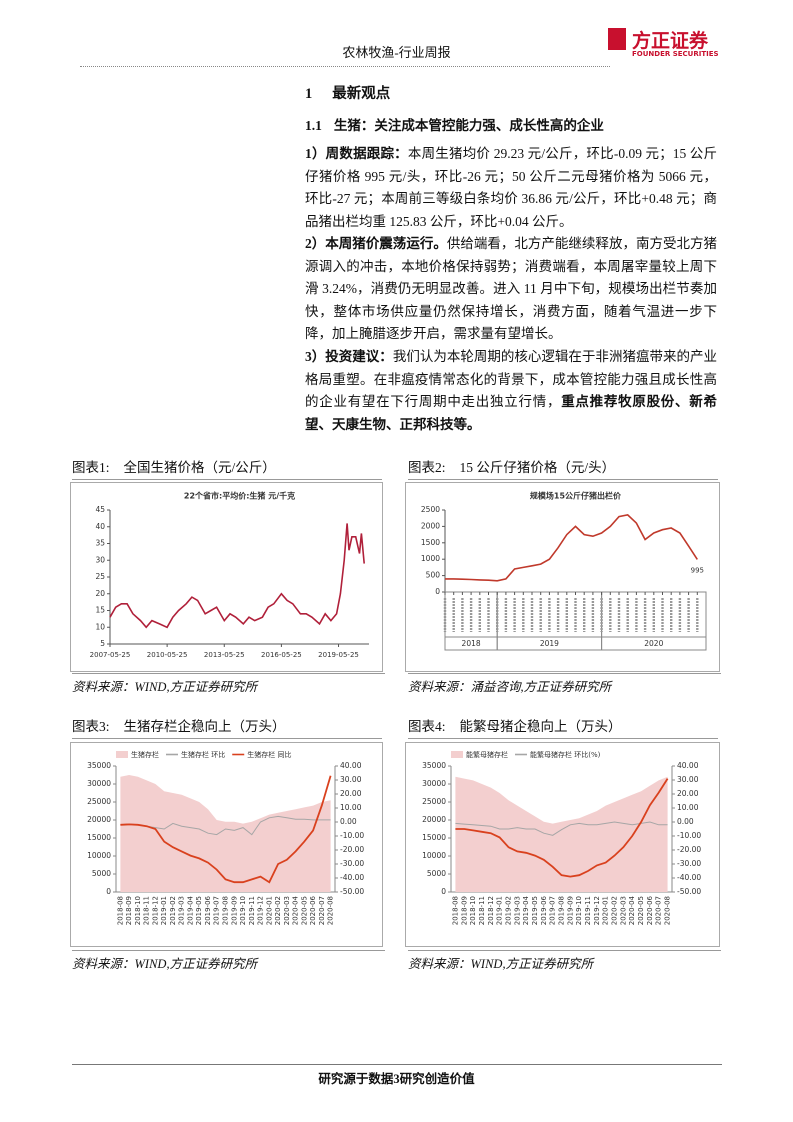 The image size is (793, 1122). What do you see at coordinates (697, 570) in the screenshot?
I see `data-label: 995` at bounding box center [697, 570].